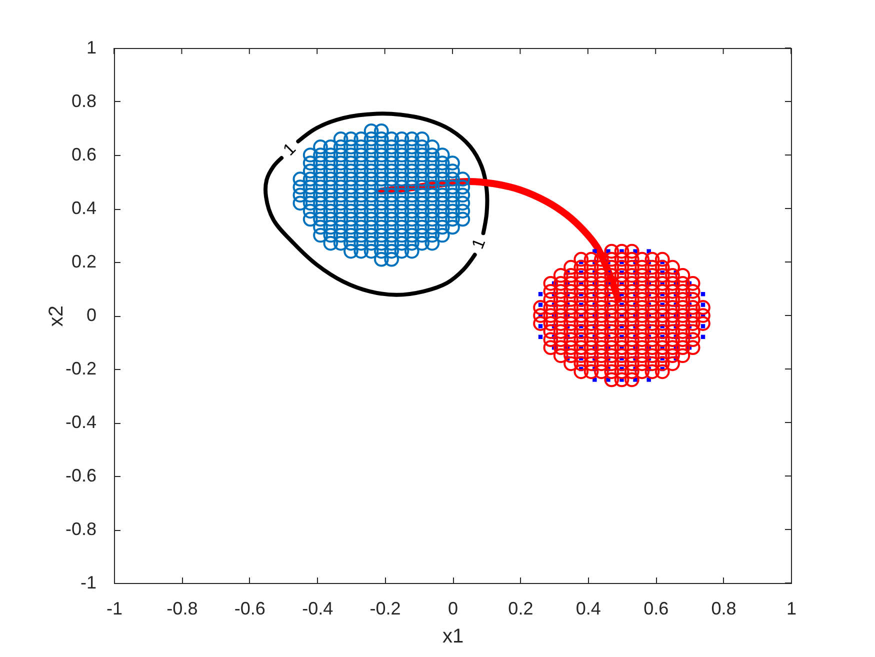  I want to click on x-tick-label: 0, so click(453, 608).